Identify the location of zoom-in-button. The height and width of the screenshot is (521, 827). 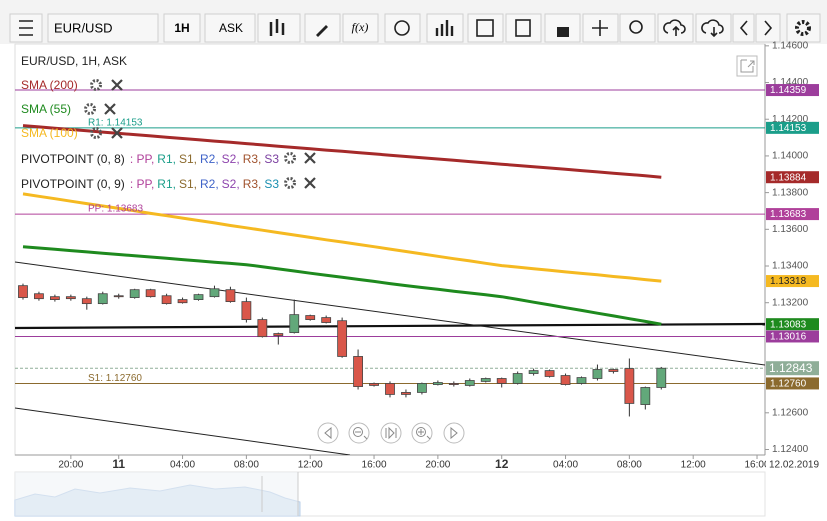
(422, 433).